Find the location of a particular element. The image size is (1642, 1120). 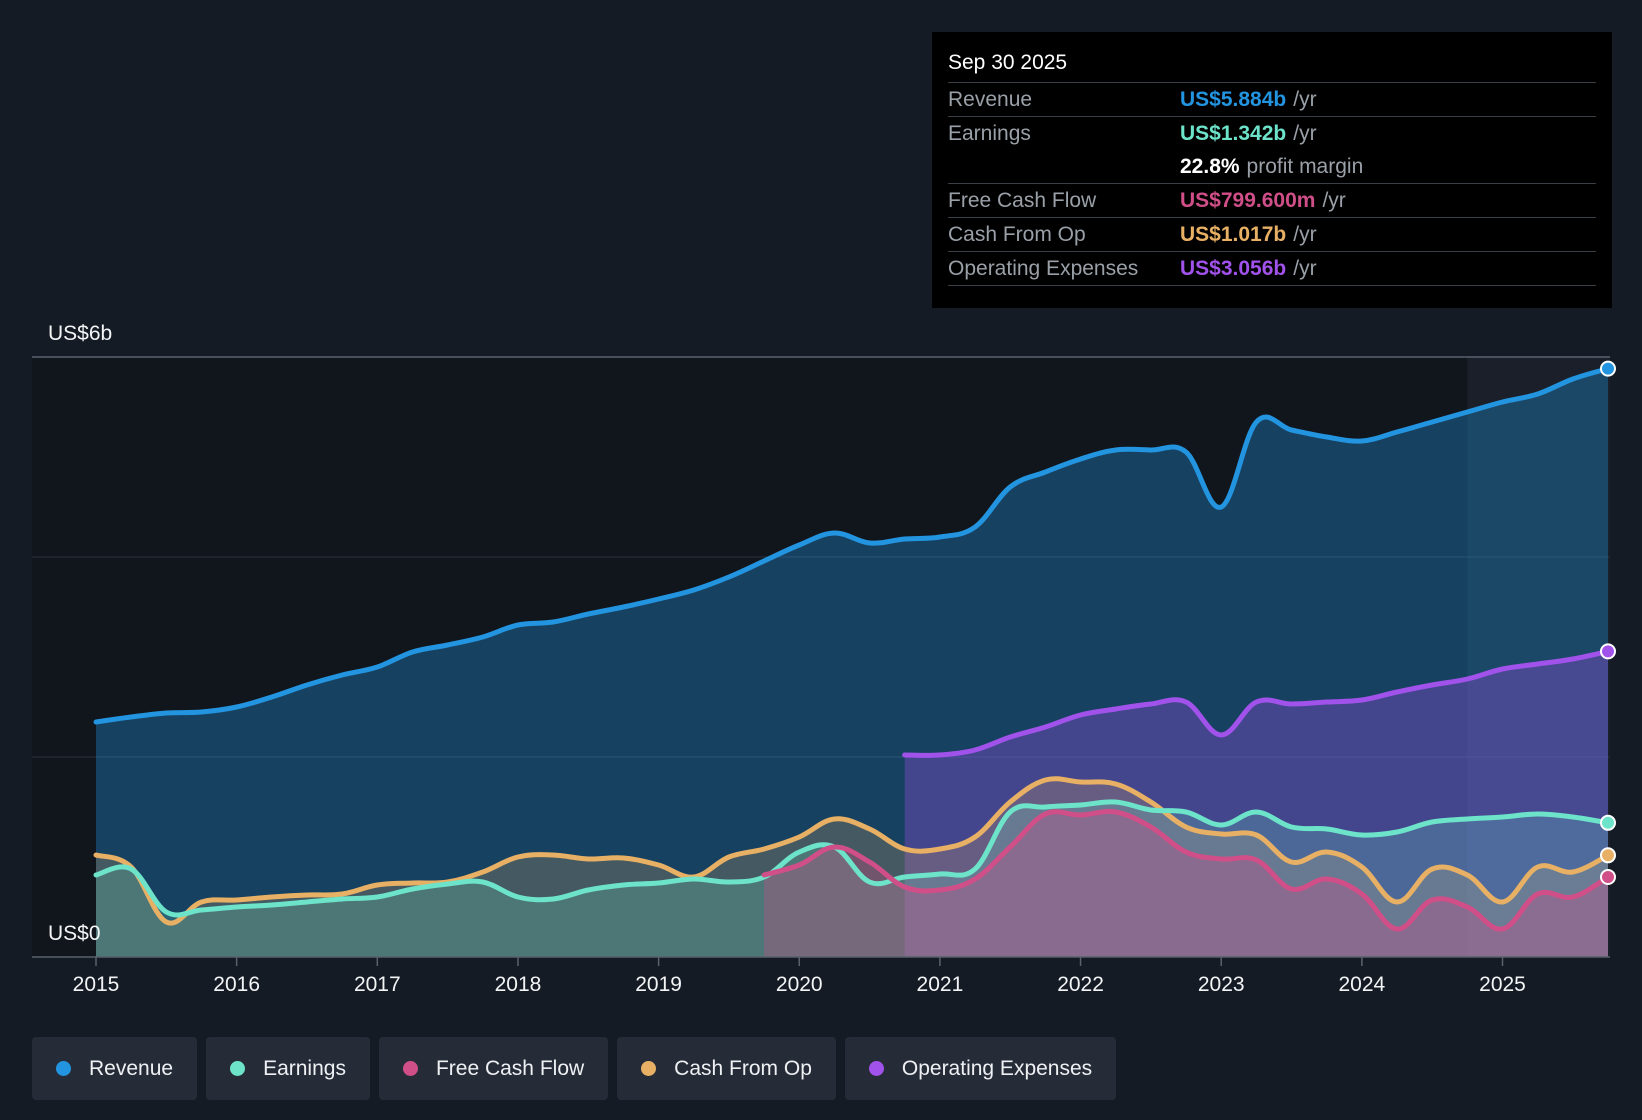

legend-item-free-cash-flow: Free Cash Flow is located at coordinates (493, 1068).